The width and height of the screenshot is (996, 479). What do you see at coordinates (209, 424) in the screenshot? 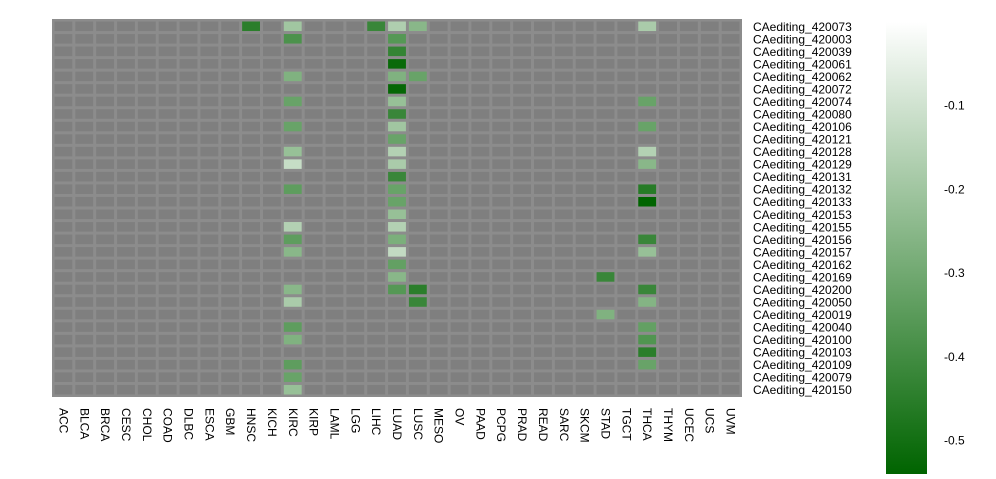
I see `column-label: ESCA` at bounding box center [209, 424].